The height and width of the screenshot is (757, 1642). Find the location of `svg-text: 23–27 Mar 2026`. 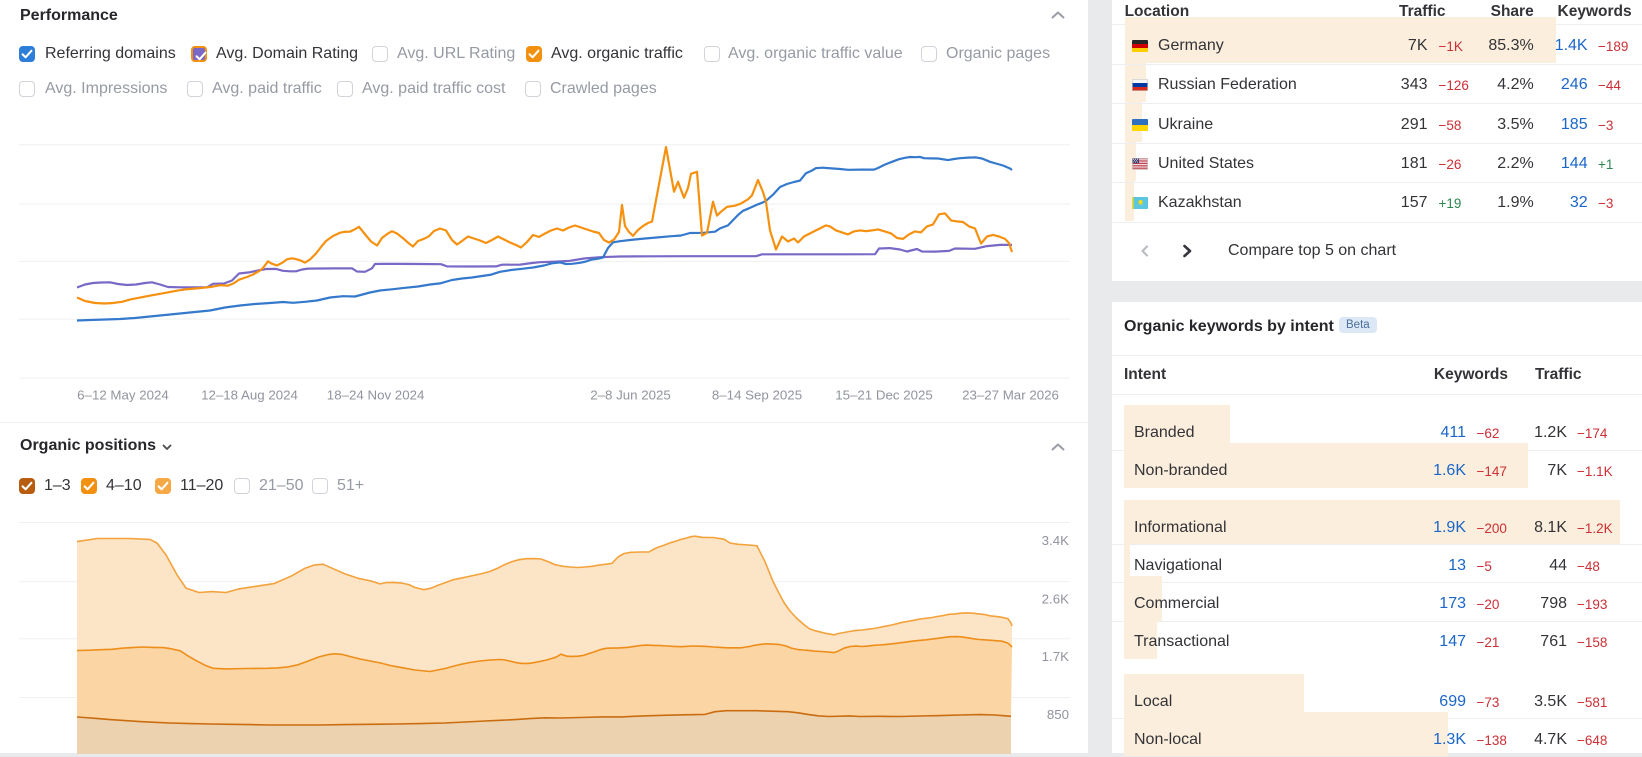

svg-text: 23–27 Mar 2026 is located at coordinates (1010, 395).